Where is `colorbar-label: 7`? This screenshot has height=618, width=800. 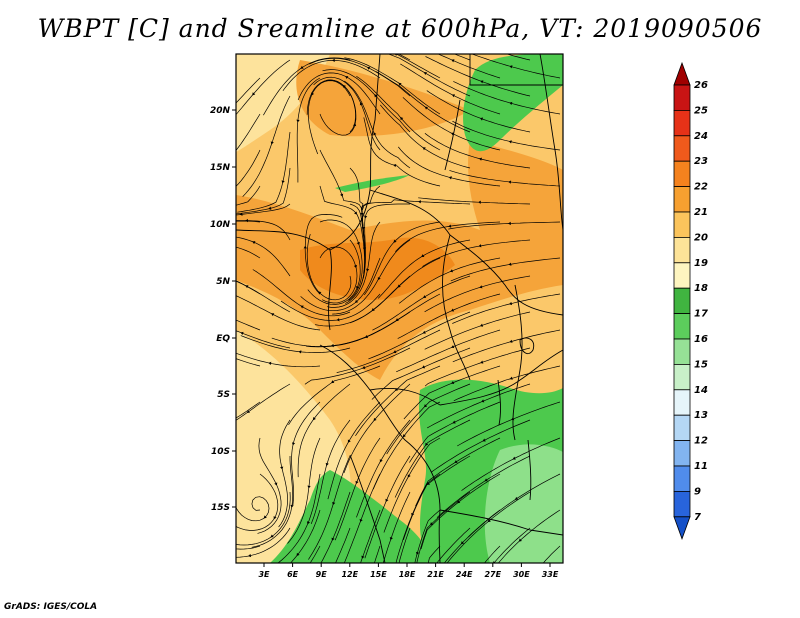 colorbar-label: 7 is located at coordinates (697, 517).